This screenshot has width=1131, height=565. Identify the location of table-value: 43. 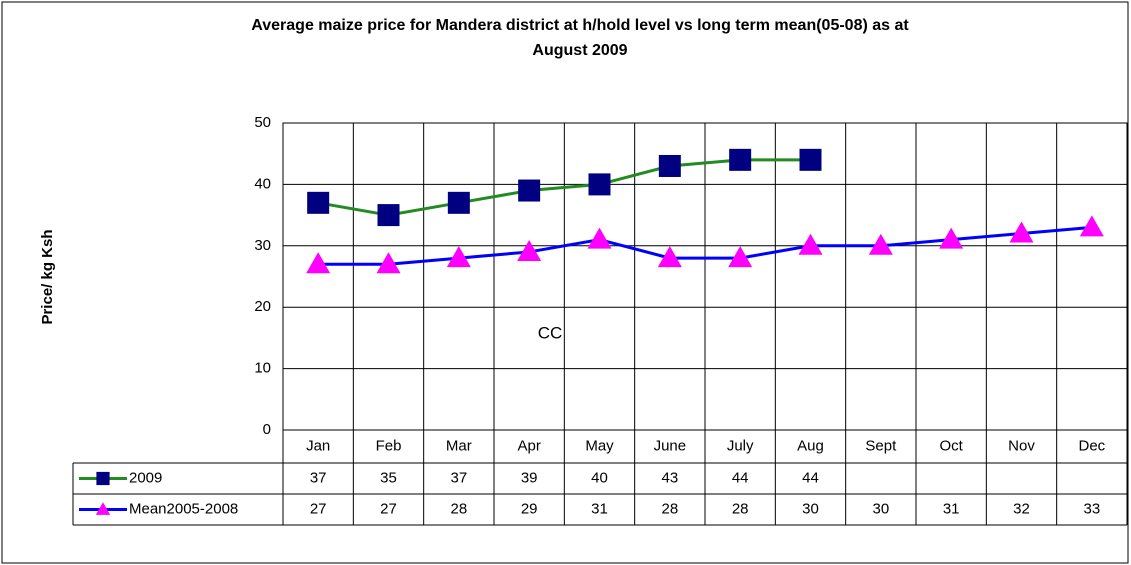
(669, 477).